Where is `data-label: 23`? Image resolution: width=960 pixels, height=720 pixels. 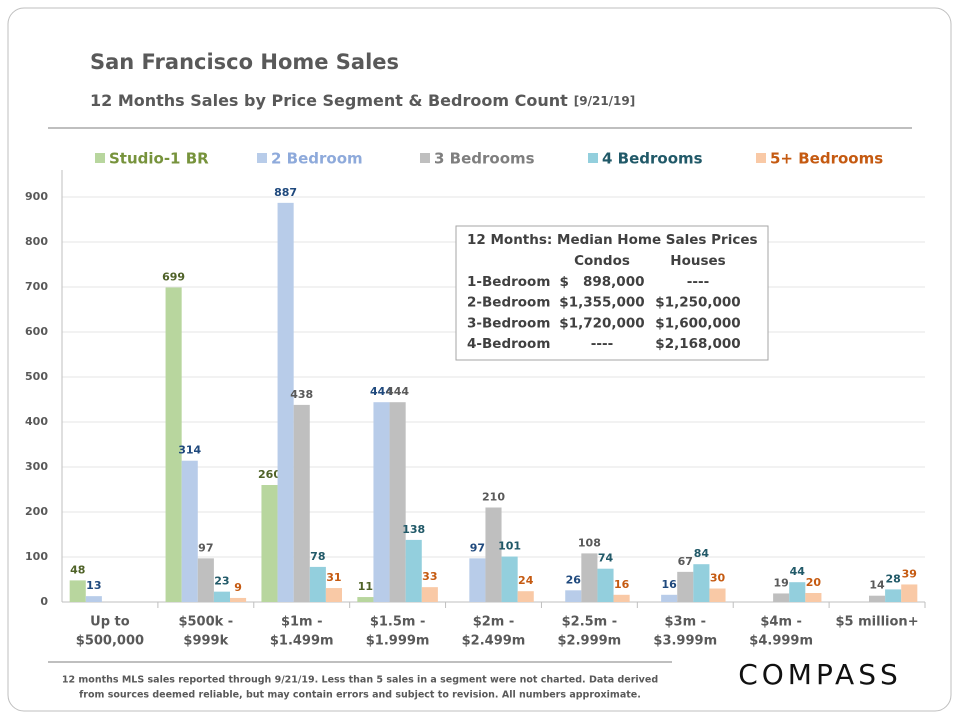 data-label: 23 is located at coordinates (221, 581).